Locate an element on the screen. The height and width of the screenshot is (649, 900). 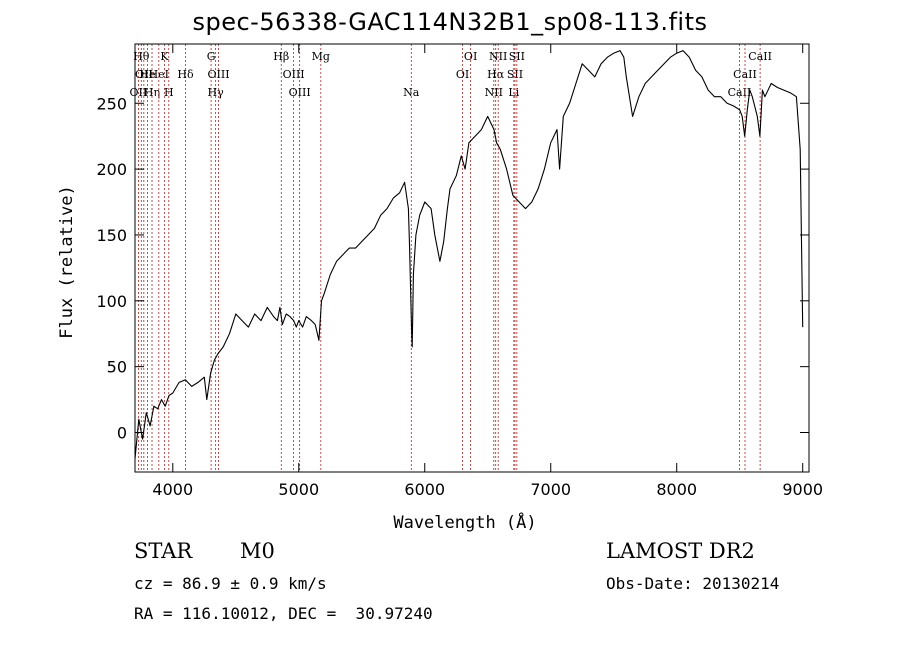
reference-label-21: NII is located at coordinates (498, 56).